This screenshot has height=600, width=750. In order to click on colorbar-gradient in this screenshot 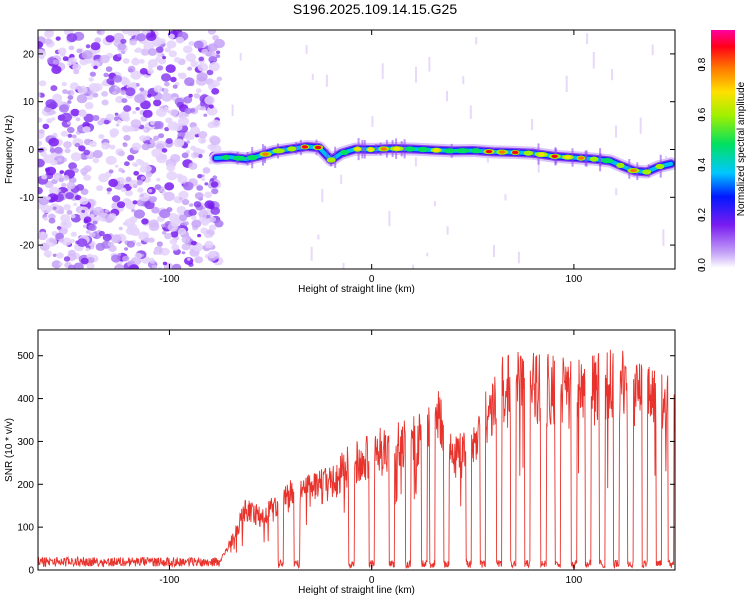, I will do `click(723, 149)`.